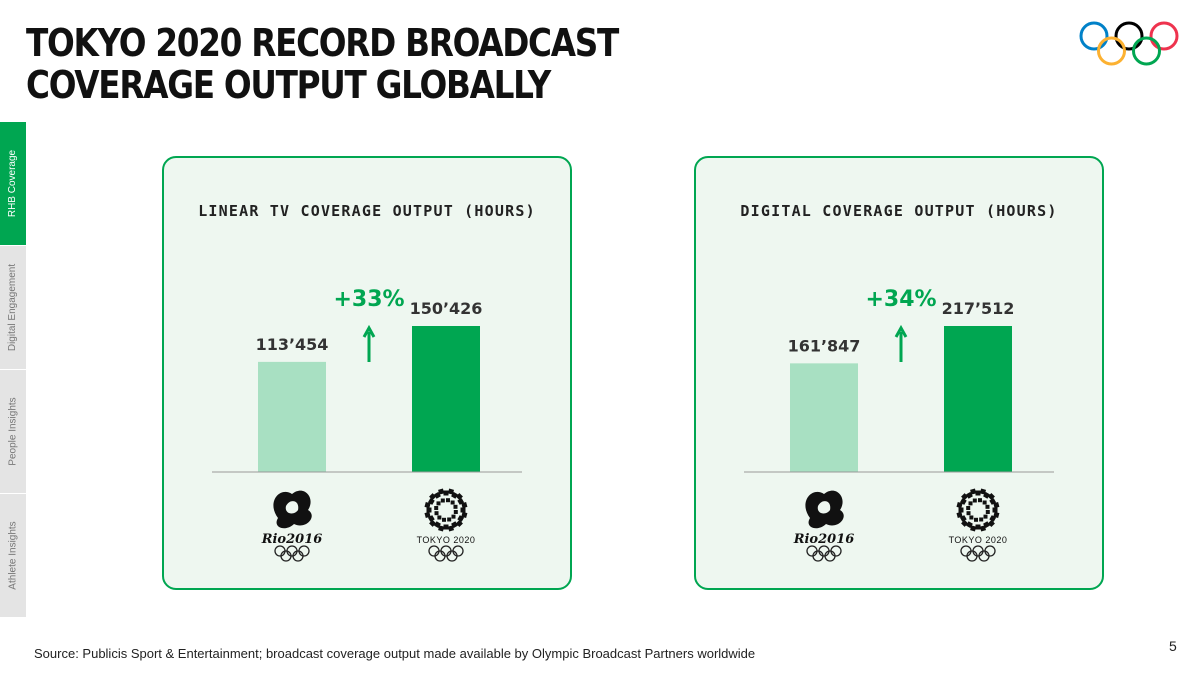 This screenshot has width=1200, height=673. Describe the element at coordinates (899, 424) in the screenshot. I see `digital-bar-chart: 161’847 217’512 +34% Rio2016 TOKYO 2020` at that location.